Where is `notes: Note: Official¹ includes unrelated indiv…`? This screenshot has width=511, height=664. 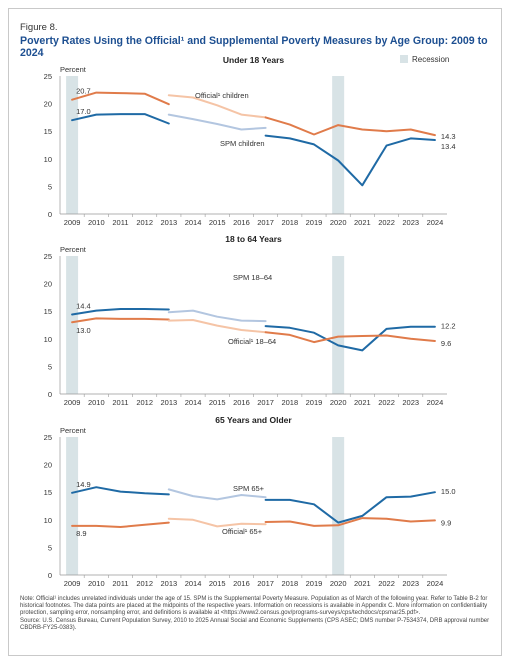
notes: Note: Official¹ includes unrelated indiv… is located at coordinates (258, 614).